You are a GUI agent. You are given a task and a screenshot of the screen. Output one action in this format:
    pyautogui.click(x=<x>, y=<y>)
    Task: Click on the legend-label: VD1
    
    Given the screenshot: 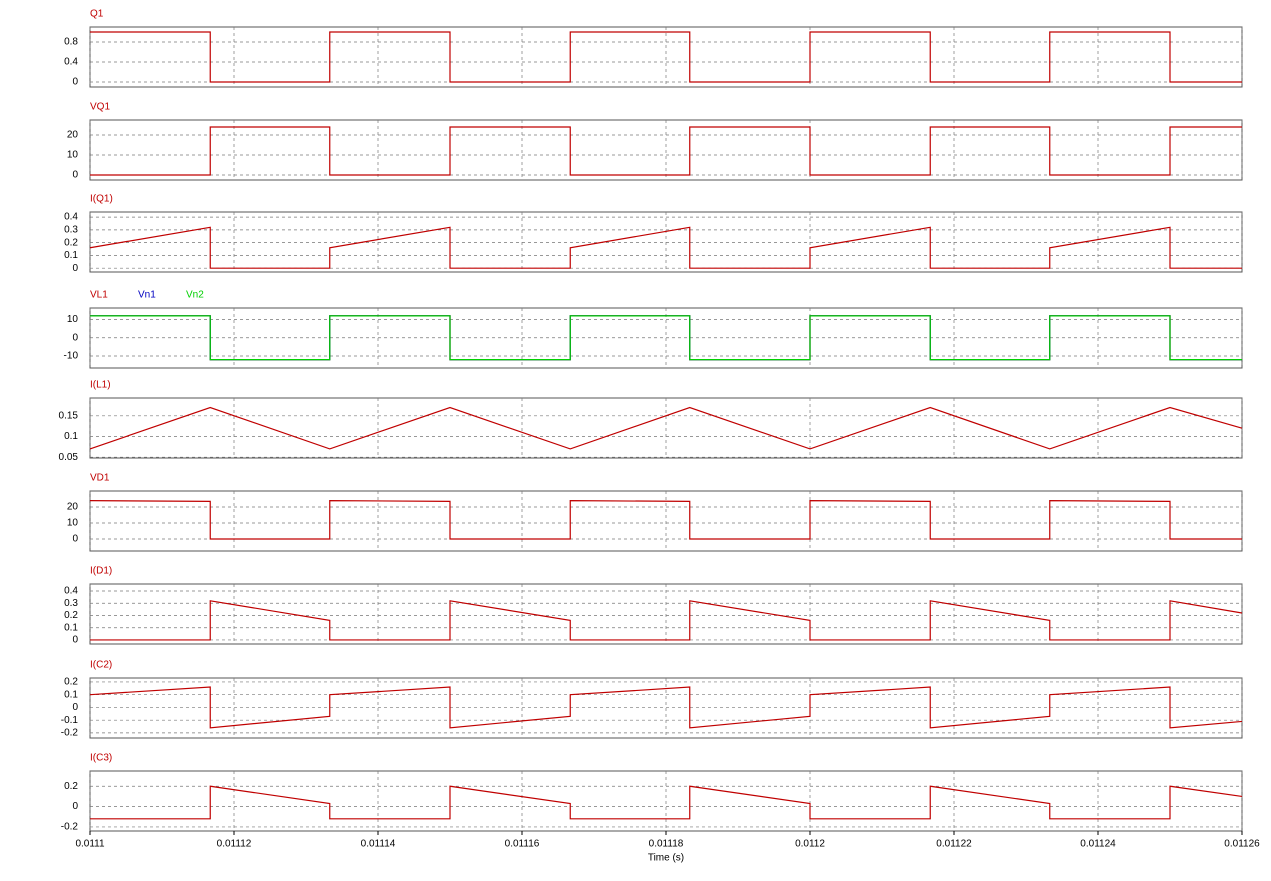 What is the action you would take?
    pyautogui.click(x=100, y=478)
    